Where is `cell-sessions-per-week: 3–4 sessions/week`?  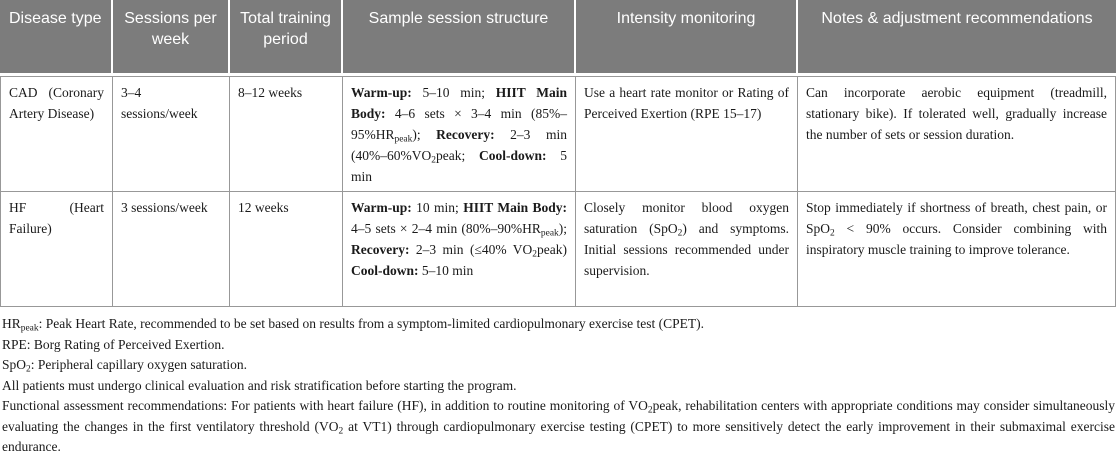
cell-sessions-per-week: 3–4 sessions/week is located at coordinates (171, 134).